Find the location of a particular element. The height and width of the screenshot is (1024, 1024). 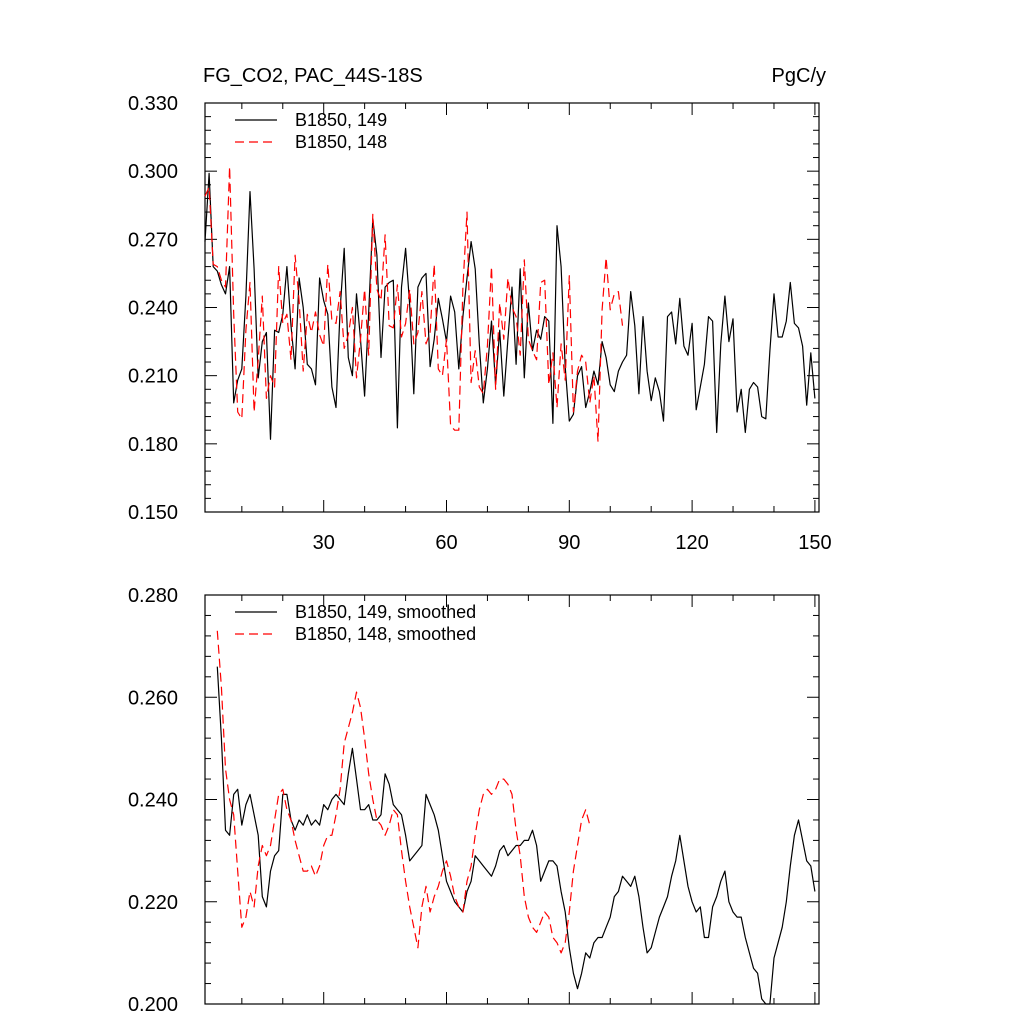

top-y-tick-label: 0.330 is located at coordinates (153, 104).